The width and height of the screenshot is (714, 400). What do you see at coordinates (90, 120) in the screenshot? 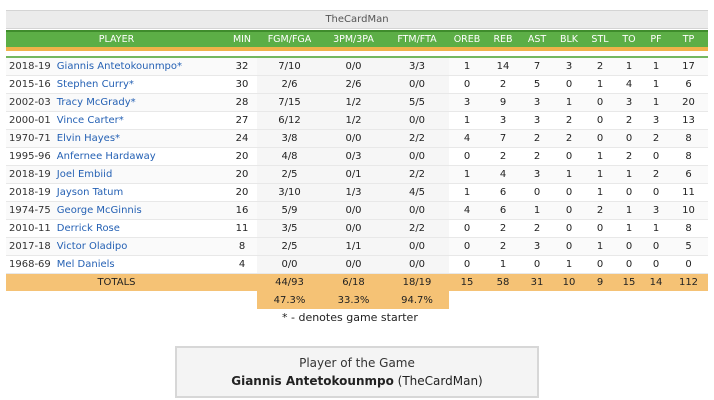
I see `player-name-link: Vince Carter*` at bounding box center [90, 120].